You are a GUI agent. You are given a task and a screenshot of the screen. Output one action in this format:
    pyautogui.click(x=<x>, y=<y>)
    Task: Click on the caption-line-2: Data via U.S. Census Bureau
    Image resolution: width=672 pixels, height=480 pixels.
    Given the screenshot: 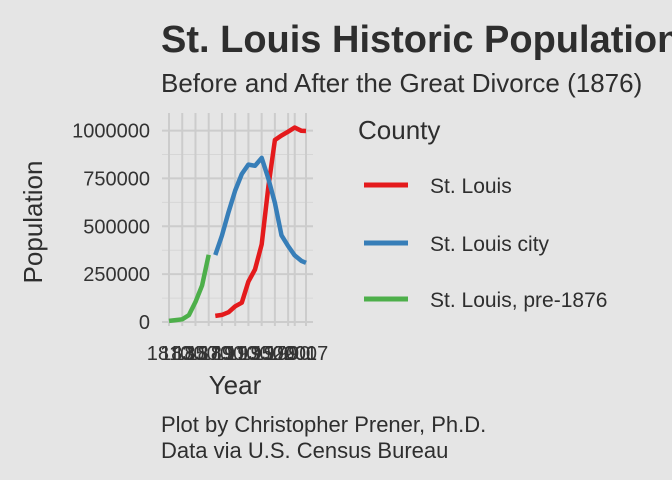 What is the action you would take?
    pyautogui.click(x=304, y=450)
    